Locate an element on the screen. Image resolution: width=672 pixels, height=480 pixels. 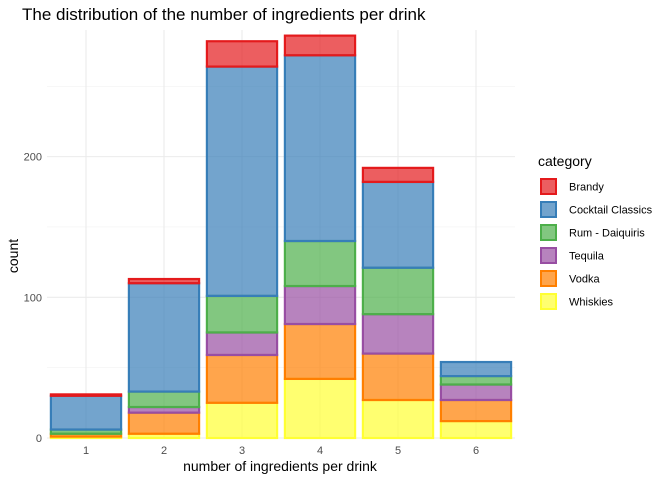
y-tick-label: 100 is located at coordinates (33, 298).